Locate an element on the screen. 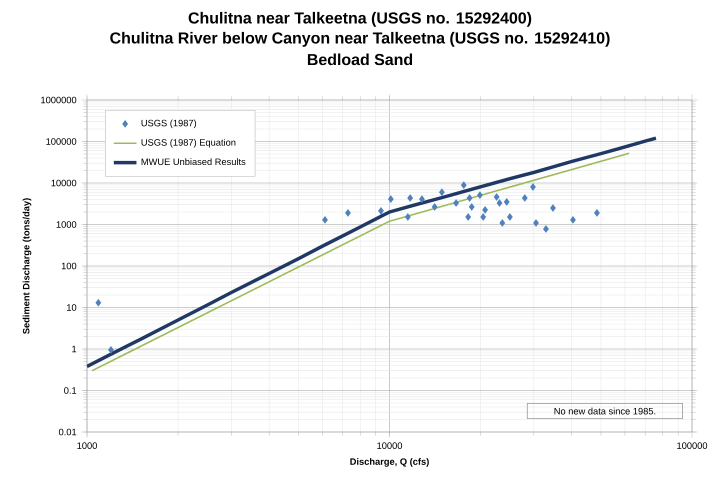  x-axis-title: Discharge, Q (cfs) is located at coordinates (389, 462).